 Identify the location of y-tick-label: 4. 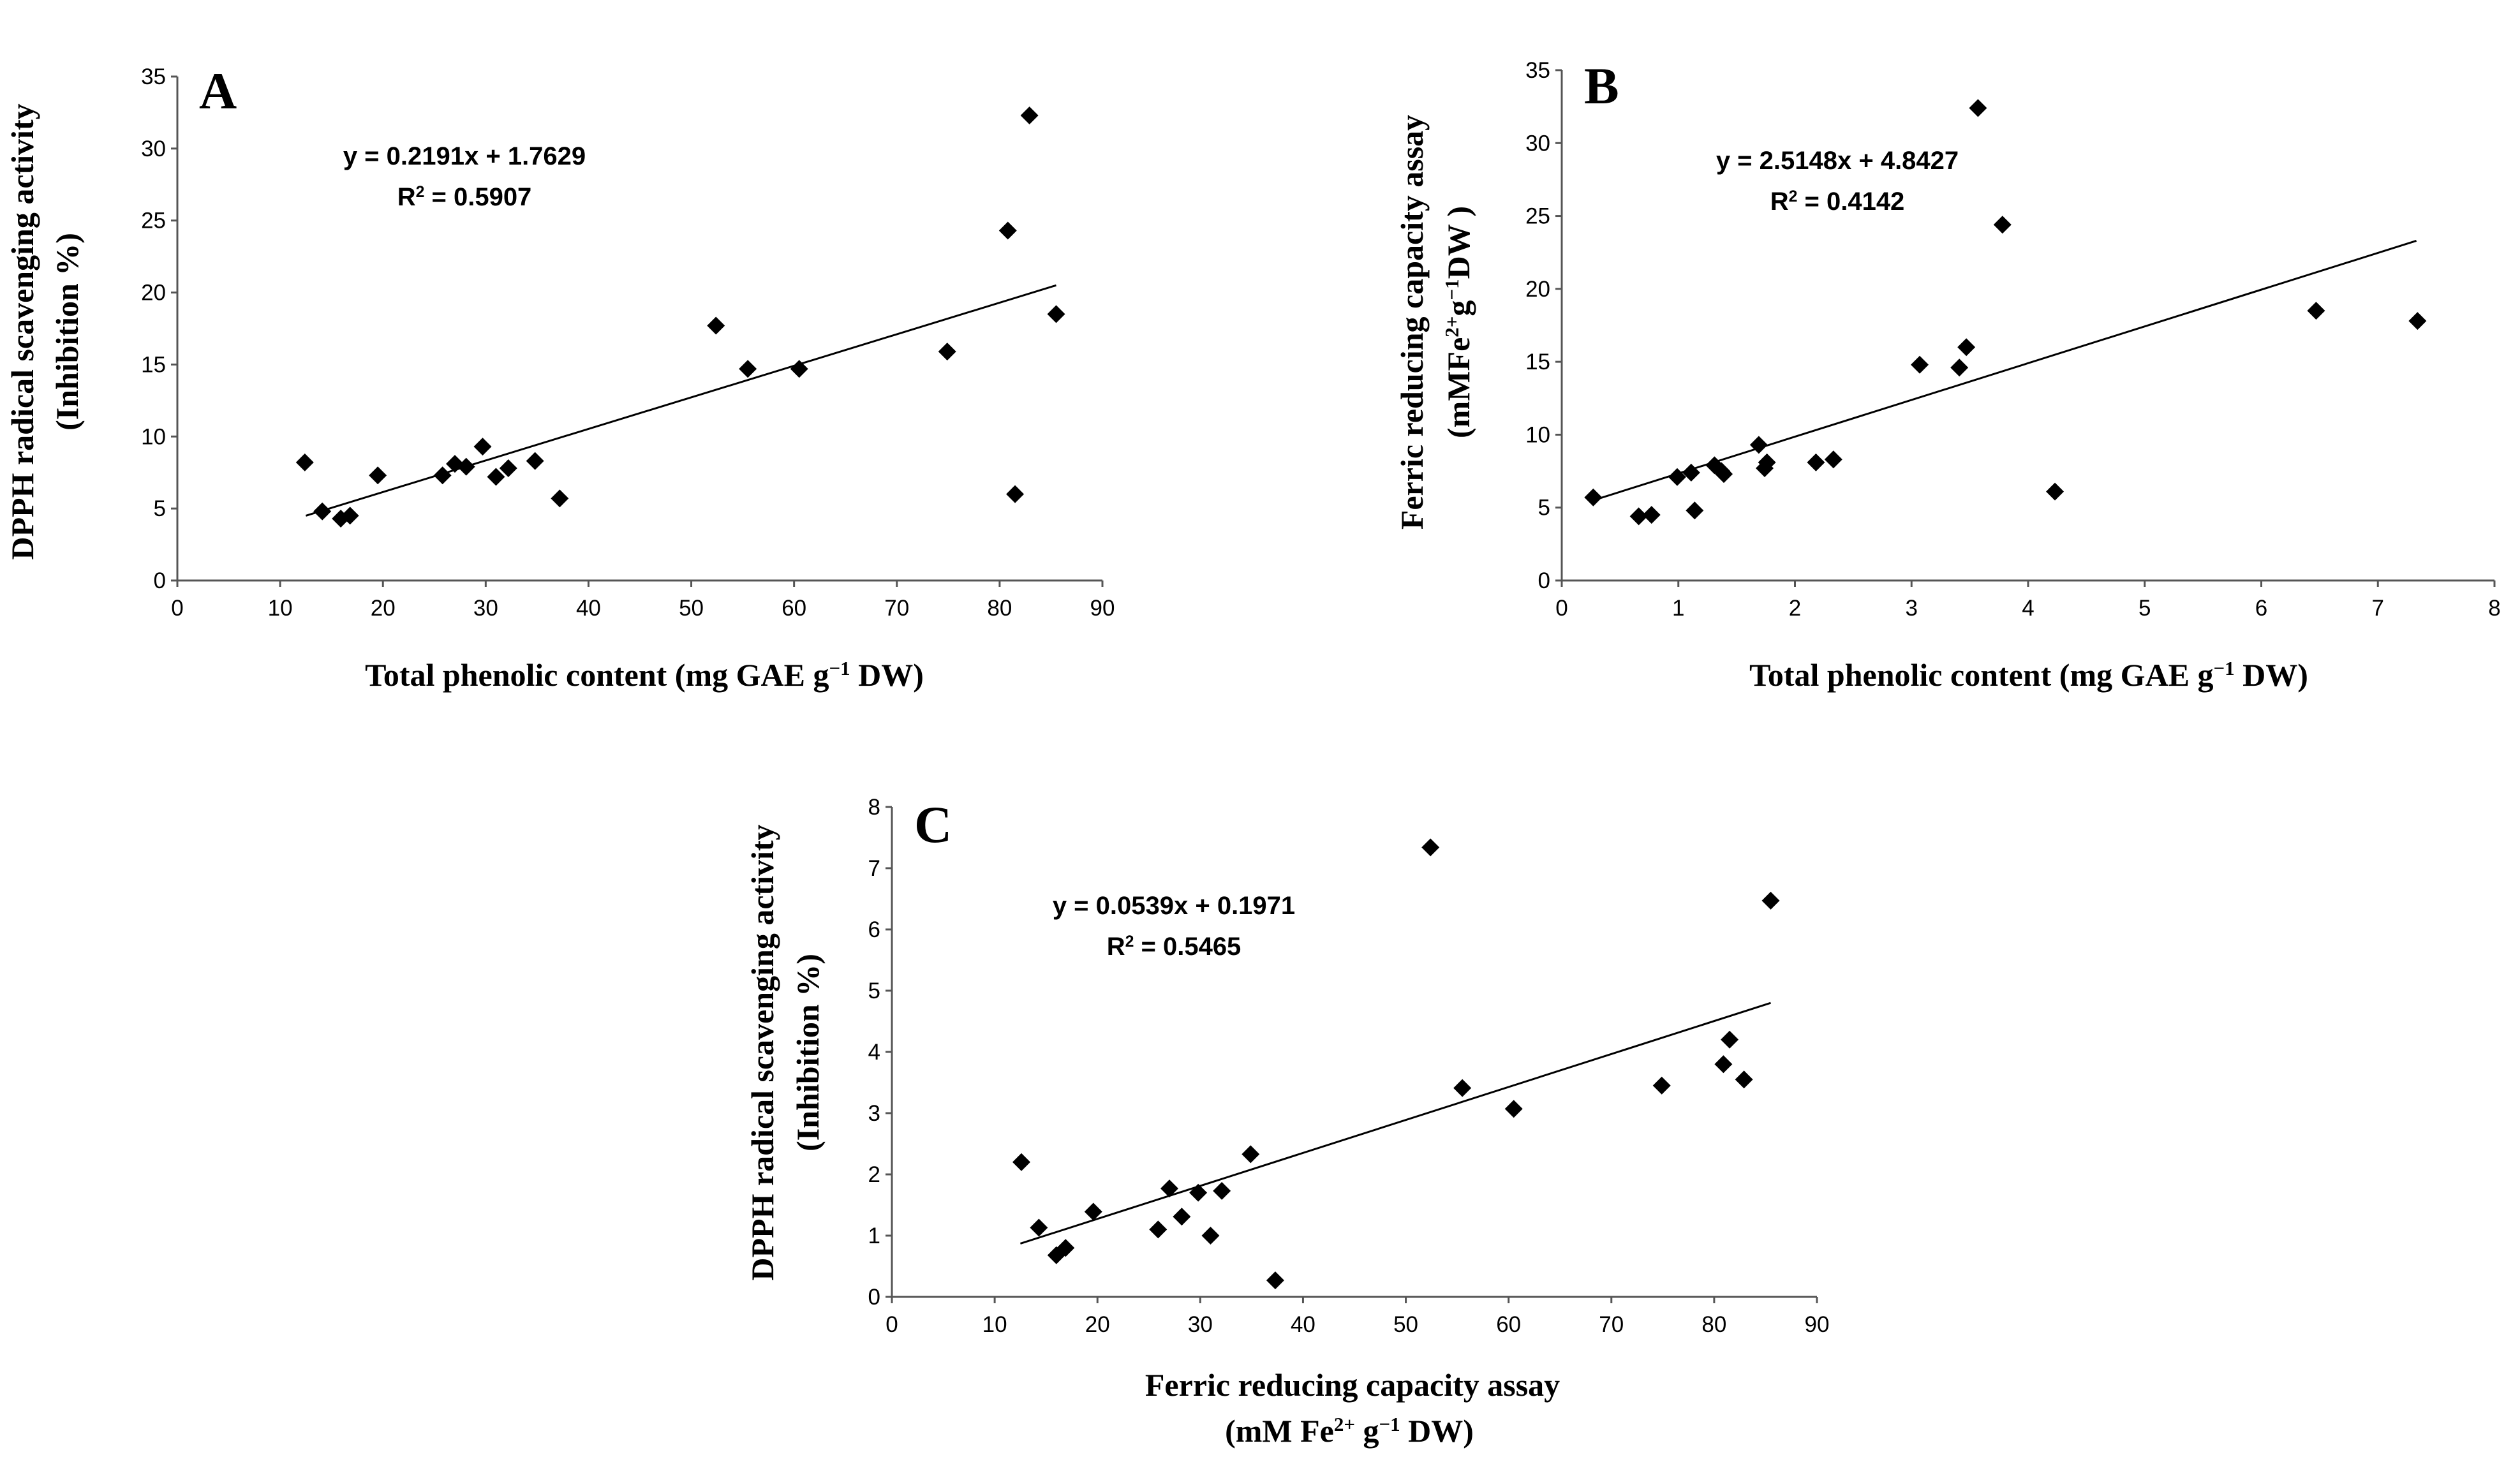
(874, 1052).